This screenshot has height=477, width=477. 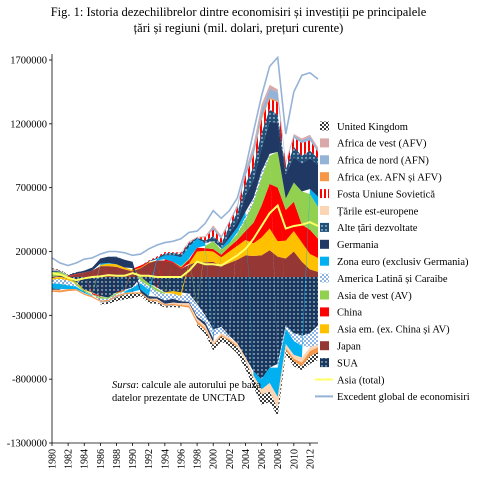 What do you see at coordinates (324, 126) in the screenshot?
I see `legend-swatch-united-kingdom` at bounding box center [324, 126].